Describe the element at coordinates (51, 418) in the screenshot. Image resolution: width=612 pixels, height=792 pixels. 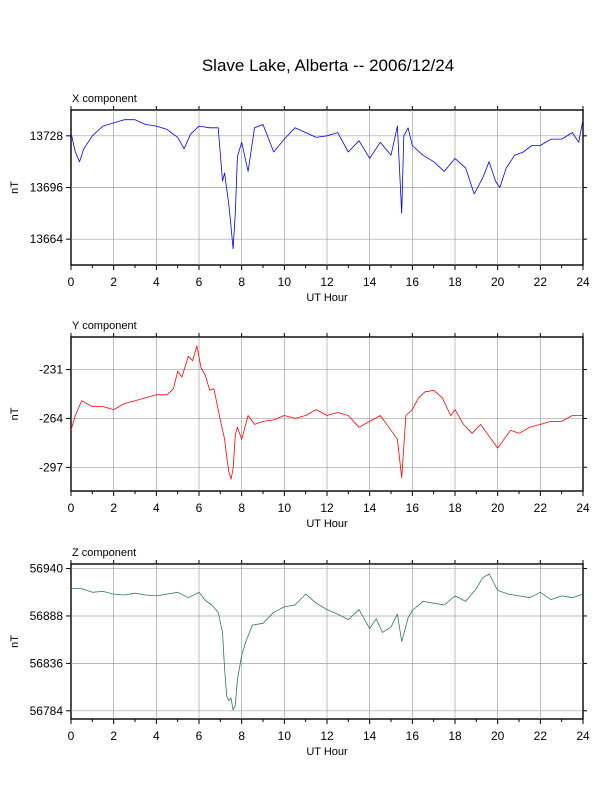
I see `y-tick-label: -264` at that location.